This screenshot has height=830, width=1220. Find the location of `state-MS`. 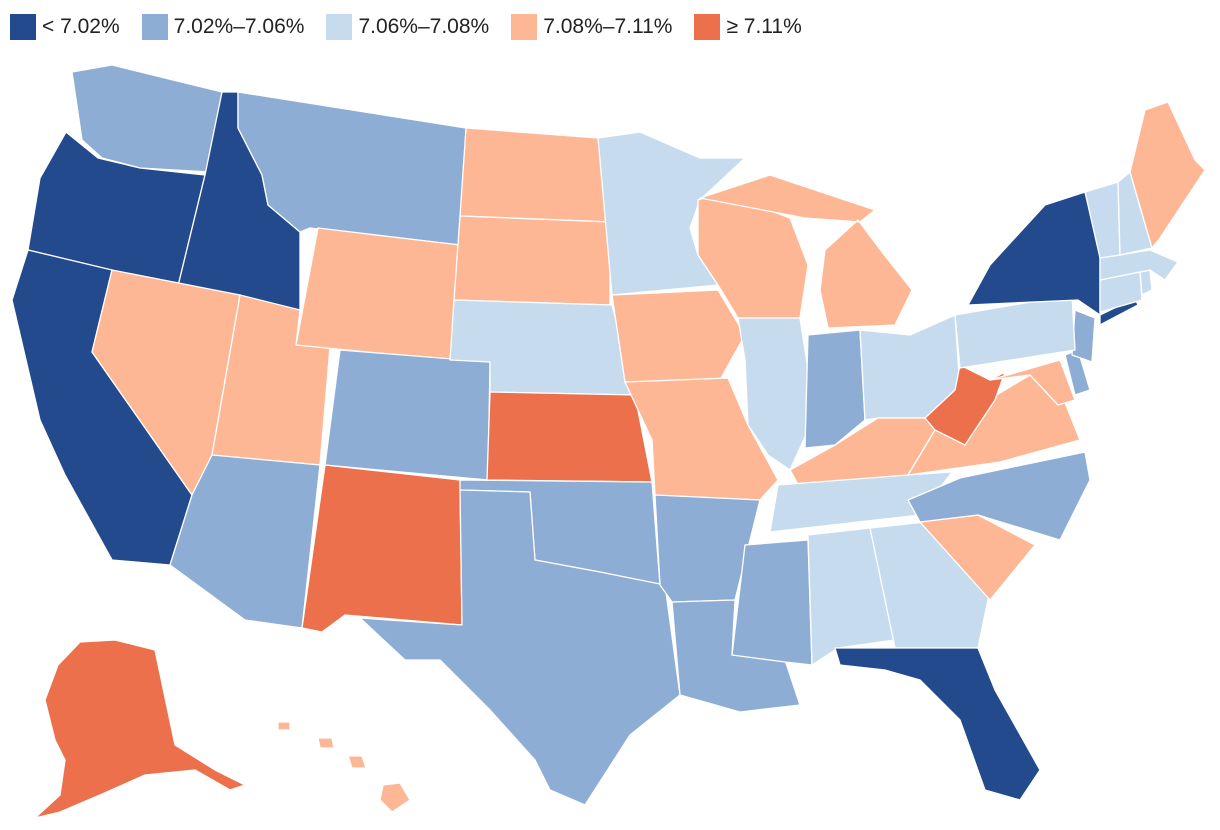

state-MS is located at coordinates (772, 602).